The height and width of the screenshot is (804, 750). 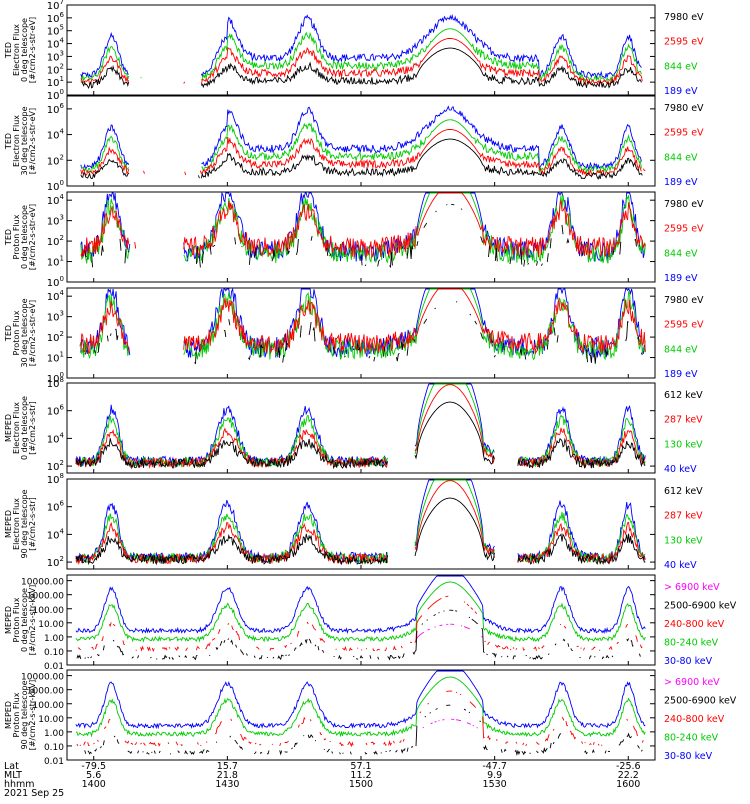 What do you see at coordinates (16, 524) in the screenshot?
I see `panel-6-ylabel: Electron Flux` at bounding box center [16, 524].